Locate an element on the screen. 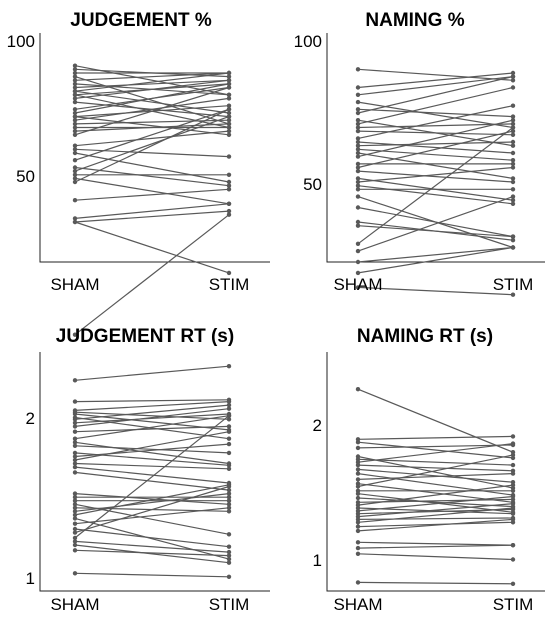  y-tick-label-100: 100 is located at coordinates (308, 41).